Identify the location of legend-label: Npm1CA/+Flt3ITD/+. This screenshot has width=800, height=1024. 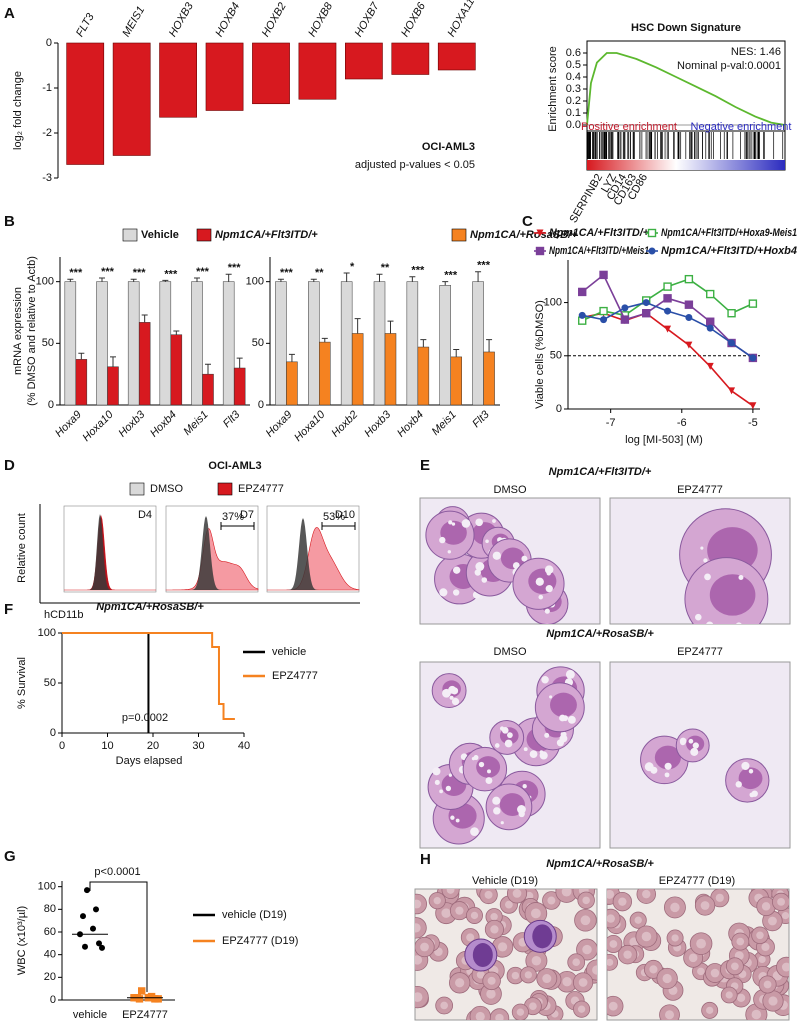
(599, 233).